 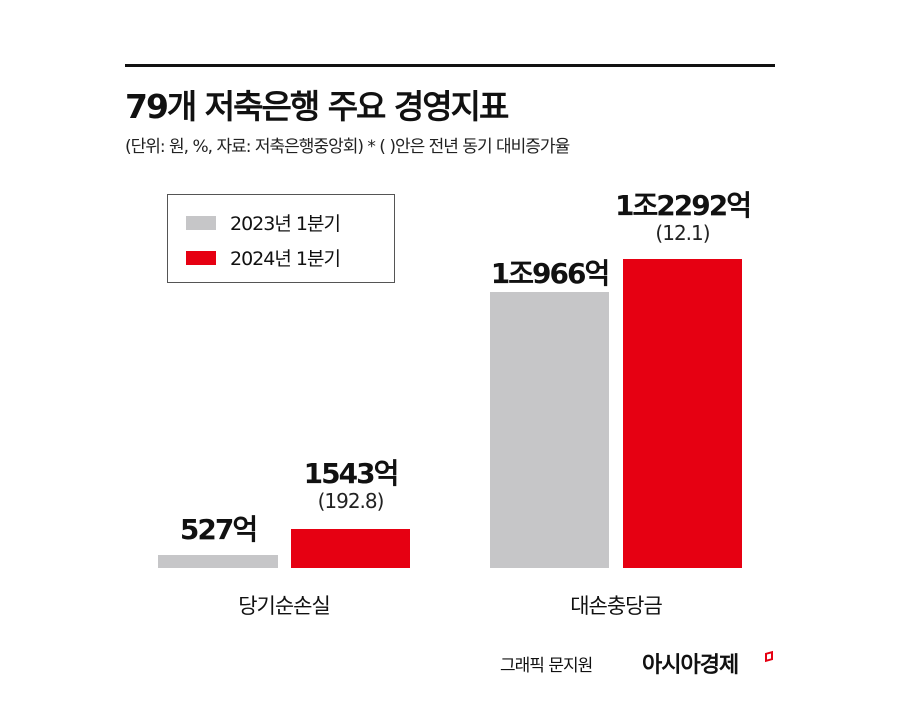 I want to click on legend: 2023년 1분기 2024년 1분기, so click(x=281, y=238).